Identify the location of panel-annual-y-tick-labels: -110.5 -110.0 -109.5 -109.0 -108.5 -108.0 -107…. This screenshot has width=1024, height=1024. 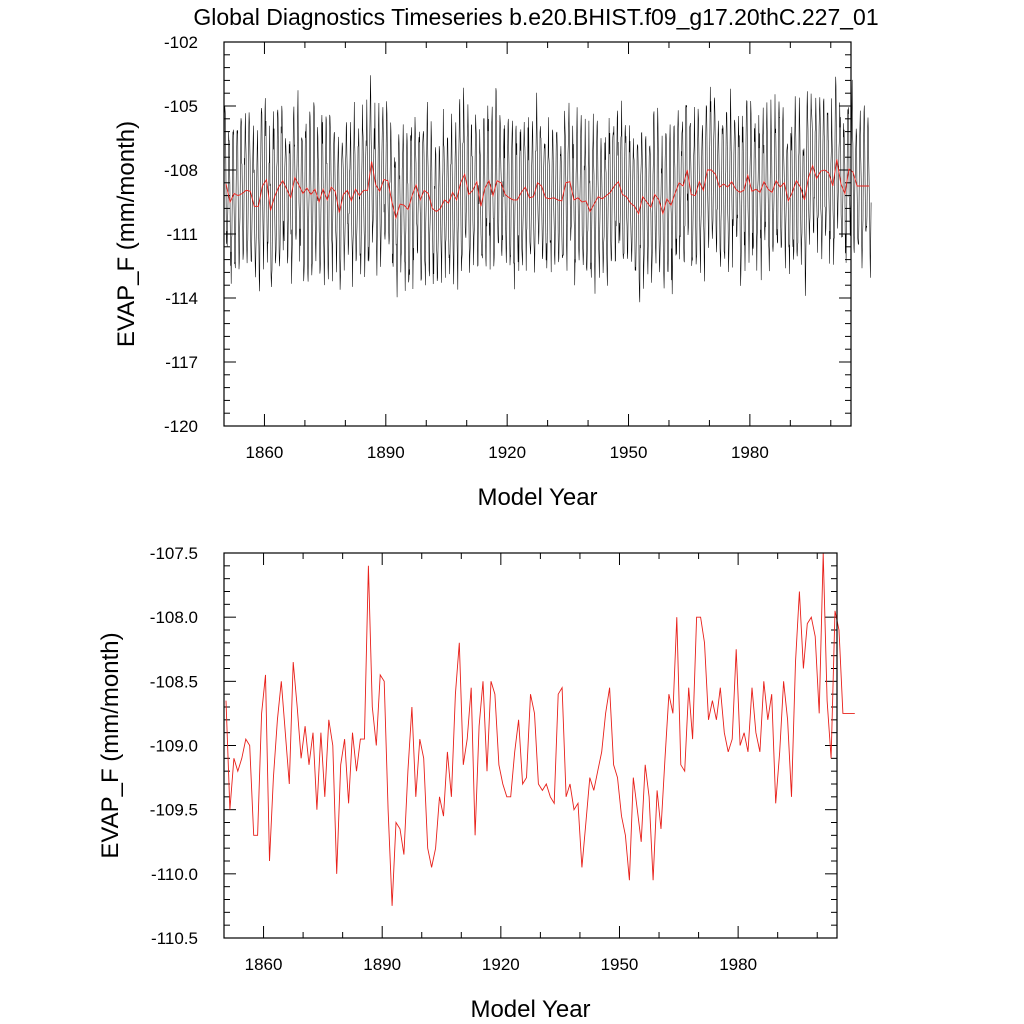
(174, 746).